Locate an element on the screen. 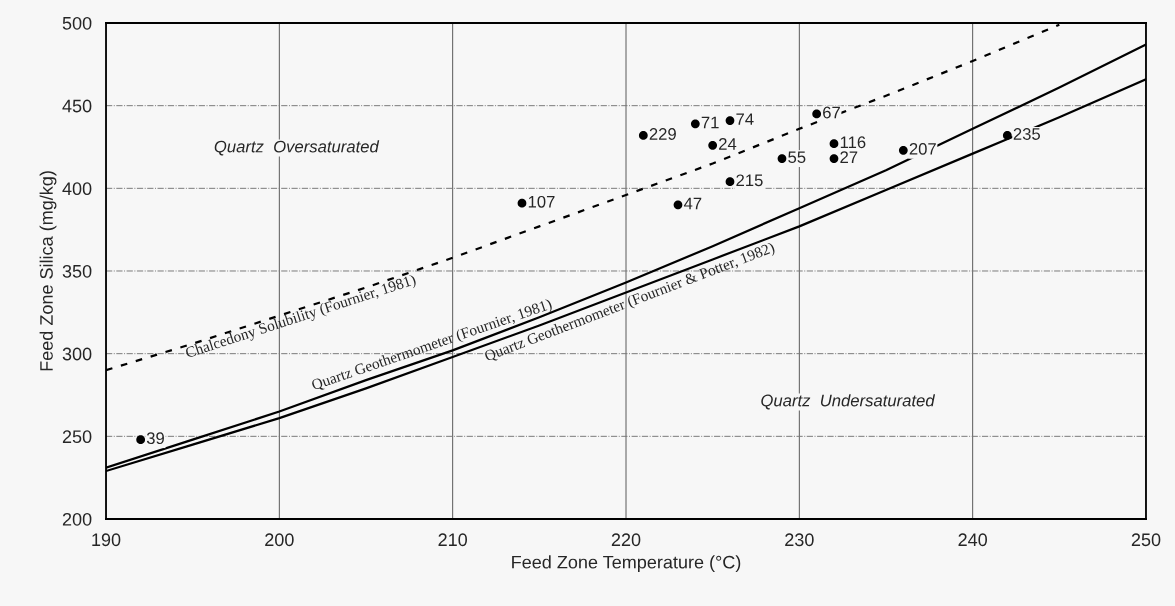 The height and width of the screenshot is (606, 1175). y-tick-label: 300 is located at coordinates (77, 354).